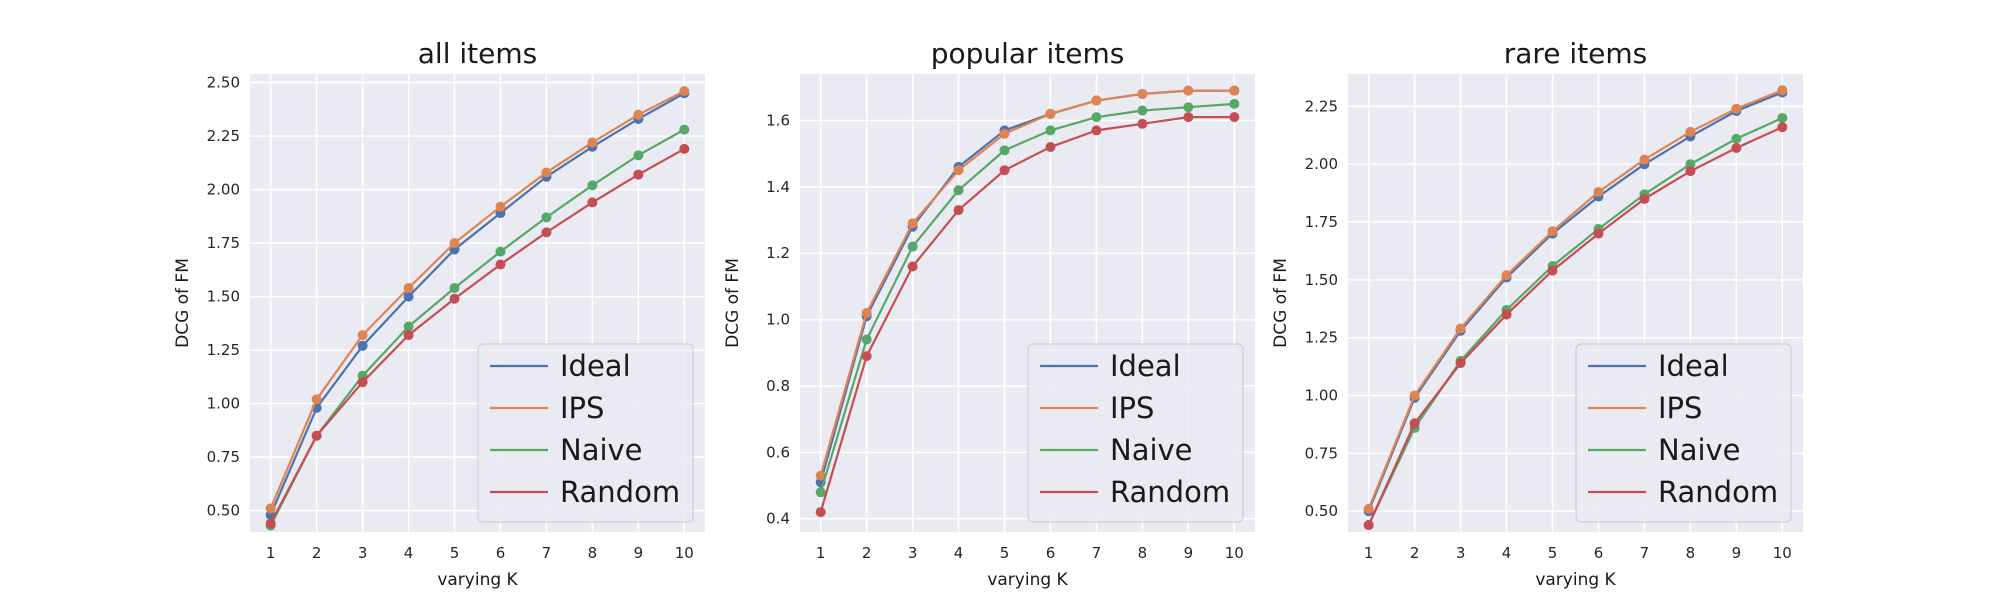 The height and width of the screenshot is (600, 2000). Describe the element at coordinates (223, 297) in the screenshot. I see `y-tick-label: 1.50` at that location.